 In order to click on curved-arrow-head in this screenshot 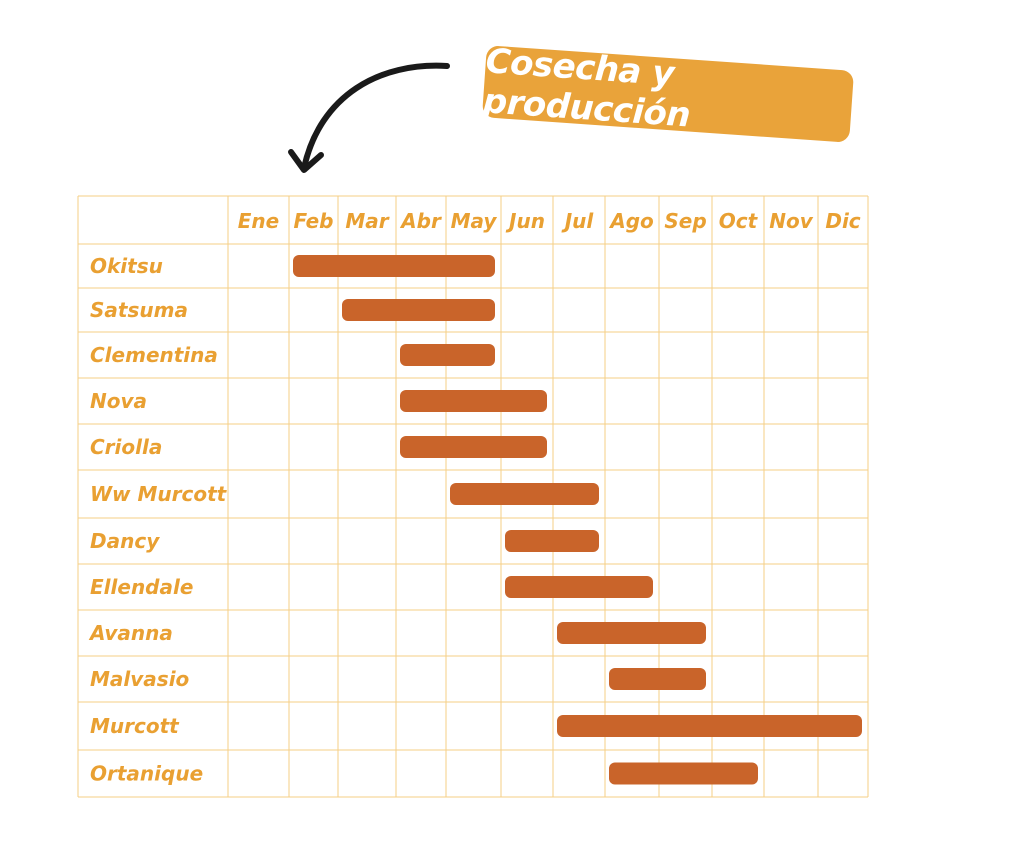, I will do `click(306, 161)`.